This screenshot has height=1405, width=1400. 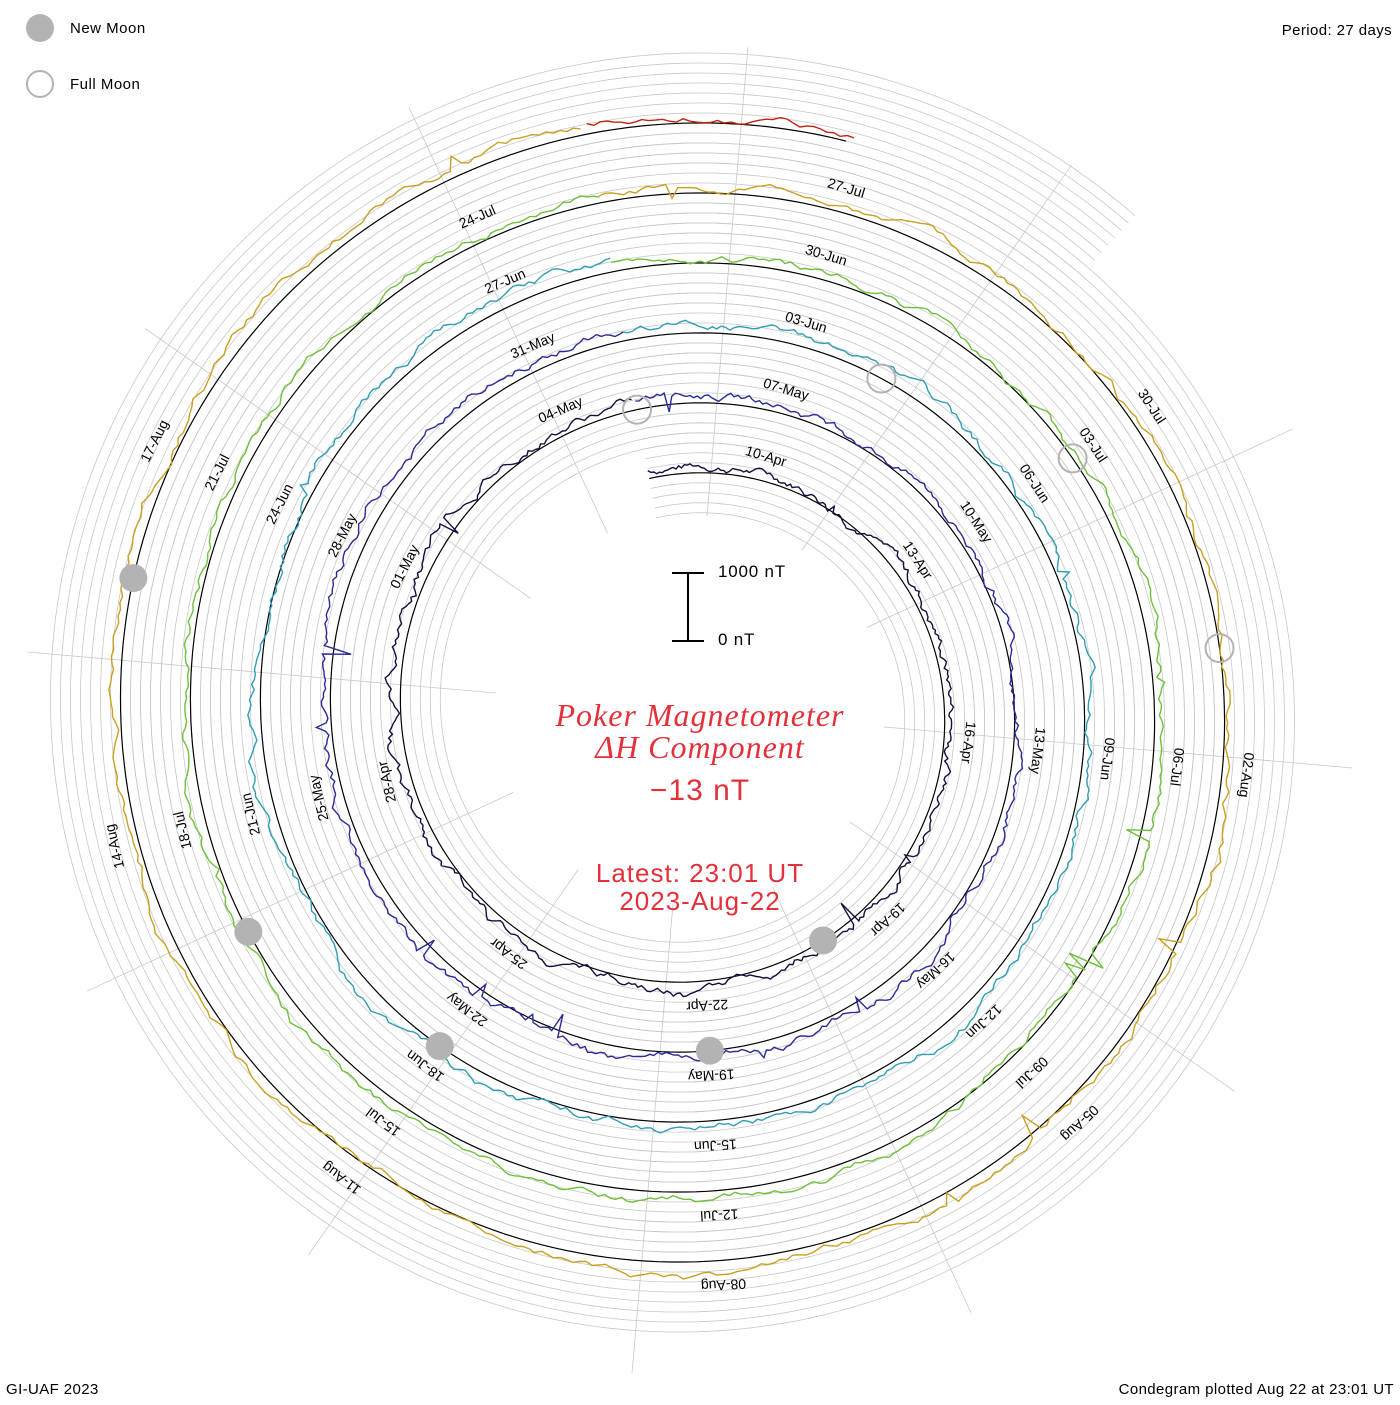 I want to click on full-moon-icon, so click(x=40, y=84).